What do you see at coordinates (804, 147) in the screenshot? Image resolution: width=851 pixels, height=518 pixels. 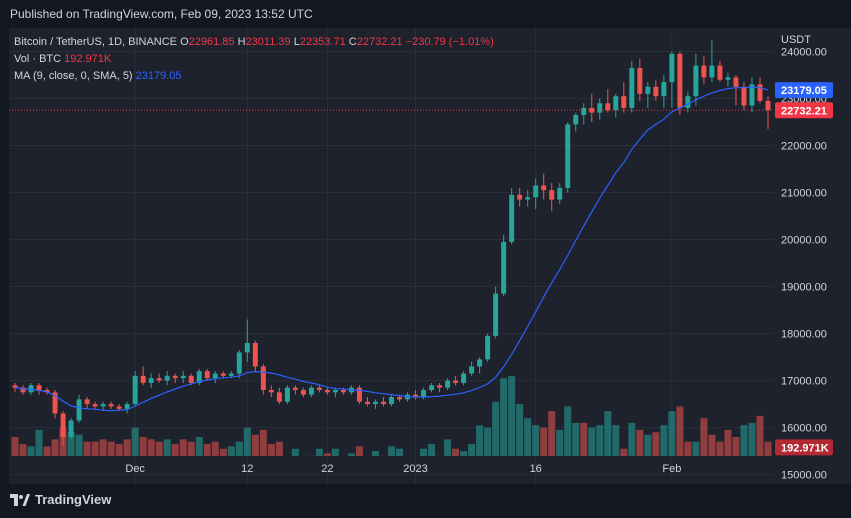 I see `y-tick-label: 22000.00` at bounding box center [804, 147].